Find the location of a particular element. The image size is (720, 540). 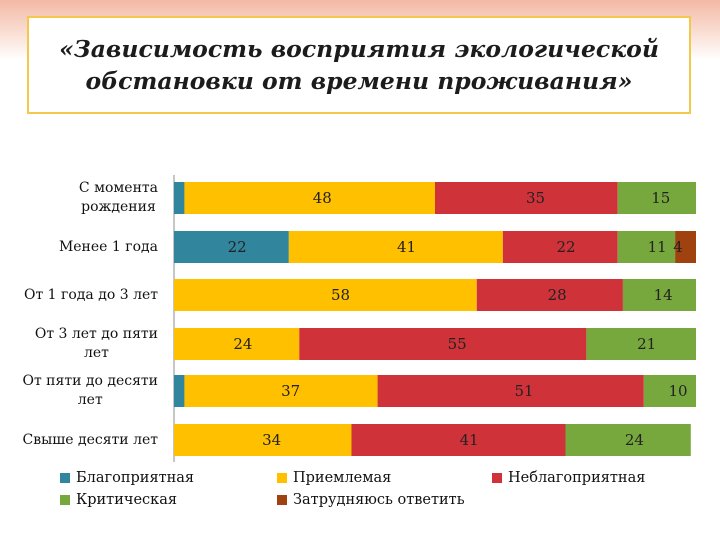

data-label: 48 is located at coordinates (322, 198).